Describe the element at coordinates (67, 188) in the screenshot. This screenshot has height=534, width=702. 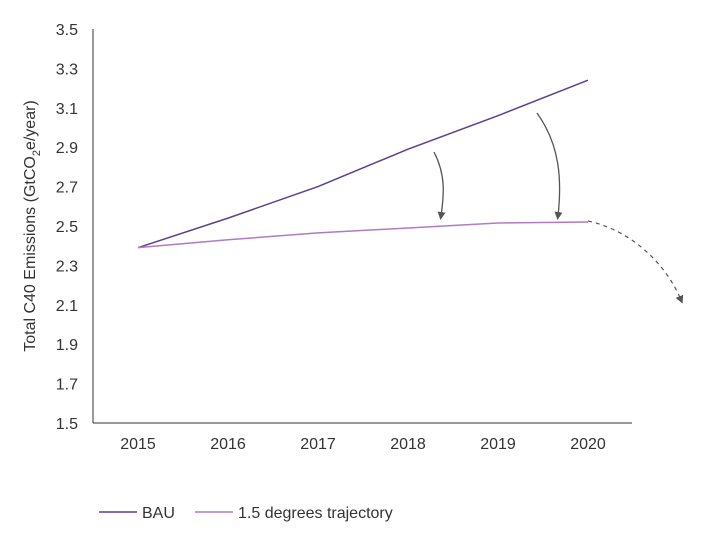
I see `y-tick-label: 2.7` at that location.